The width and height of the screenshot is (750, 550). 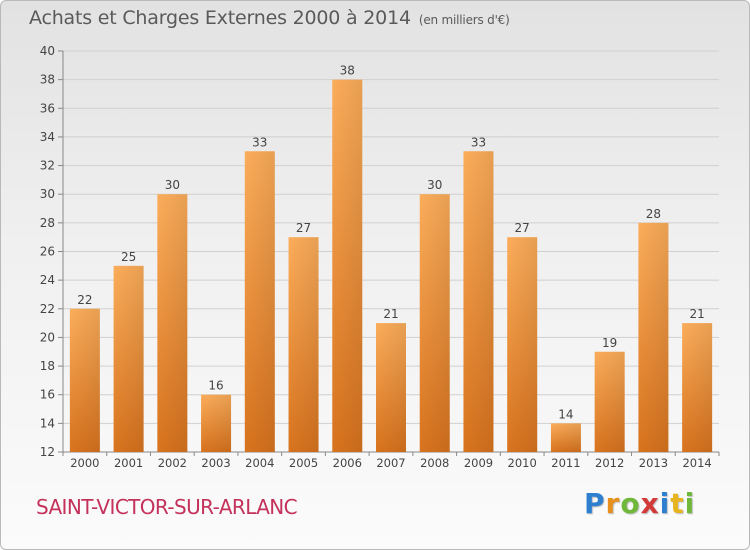 What do you see at coordinates (650, 503) in the screenshot?
I see `logo-letter: x` at bounding box center [650, 503].